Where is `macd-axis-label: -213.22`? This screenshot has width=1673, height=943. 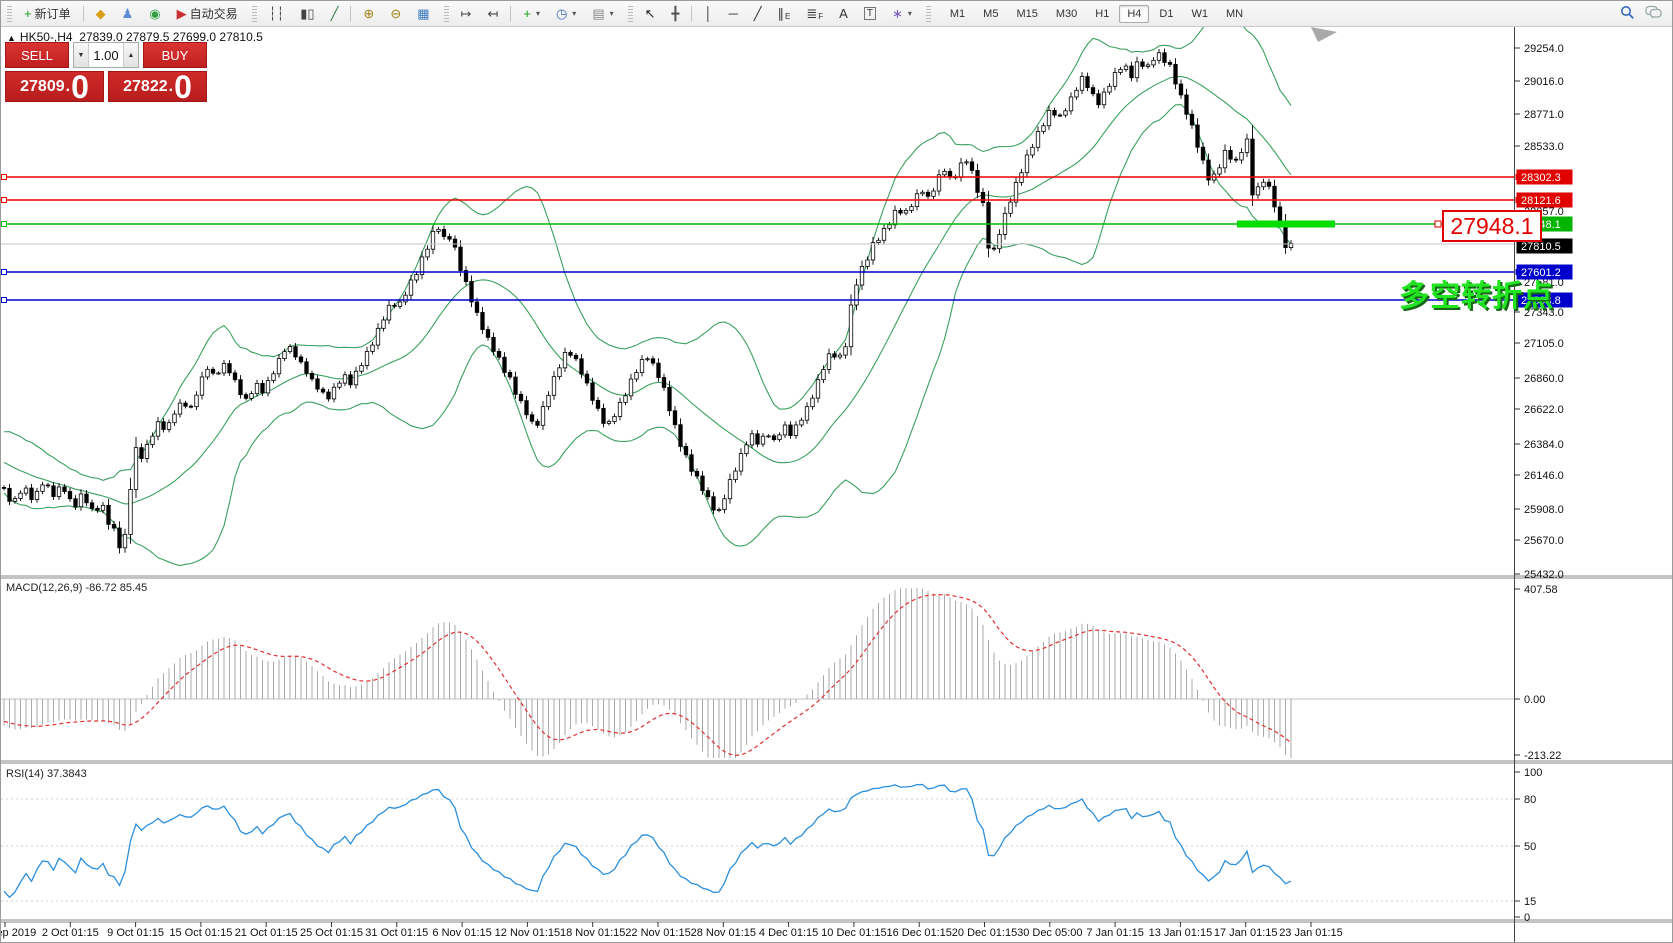 macd-axis-label: -213.22 is located at coordinates (1542, 756).